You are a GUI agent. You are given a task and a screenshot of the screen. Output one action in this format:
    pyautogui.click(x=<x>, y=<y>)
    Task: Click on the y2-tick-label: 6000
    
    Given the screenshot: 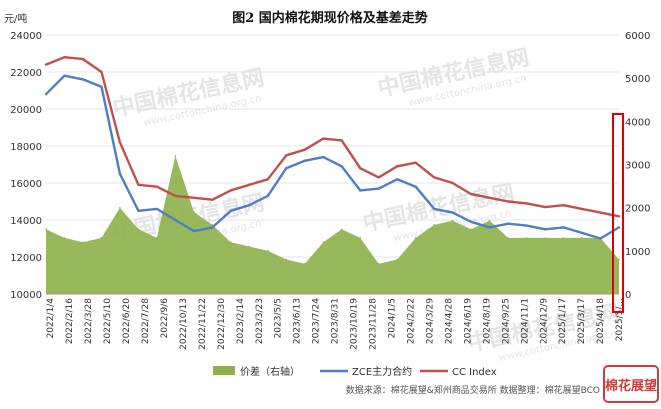 What is the action you would take?
    pyautogui.click(x=637, y=36)
    